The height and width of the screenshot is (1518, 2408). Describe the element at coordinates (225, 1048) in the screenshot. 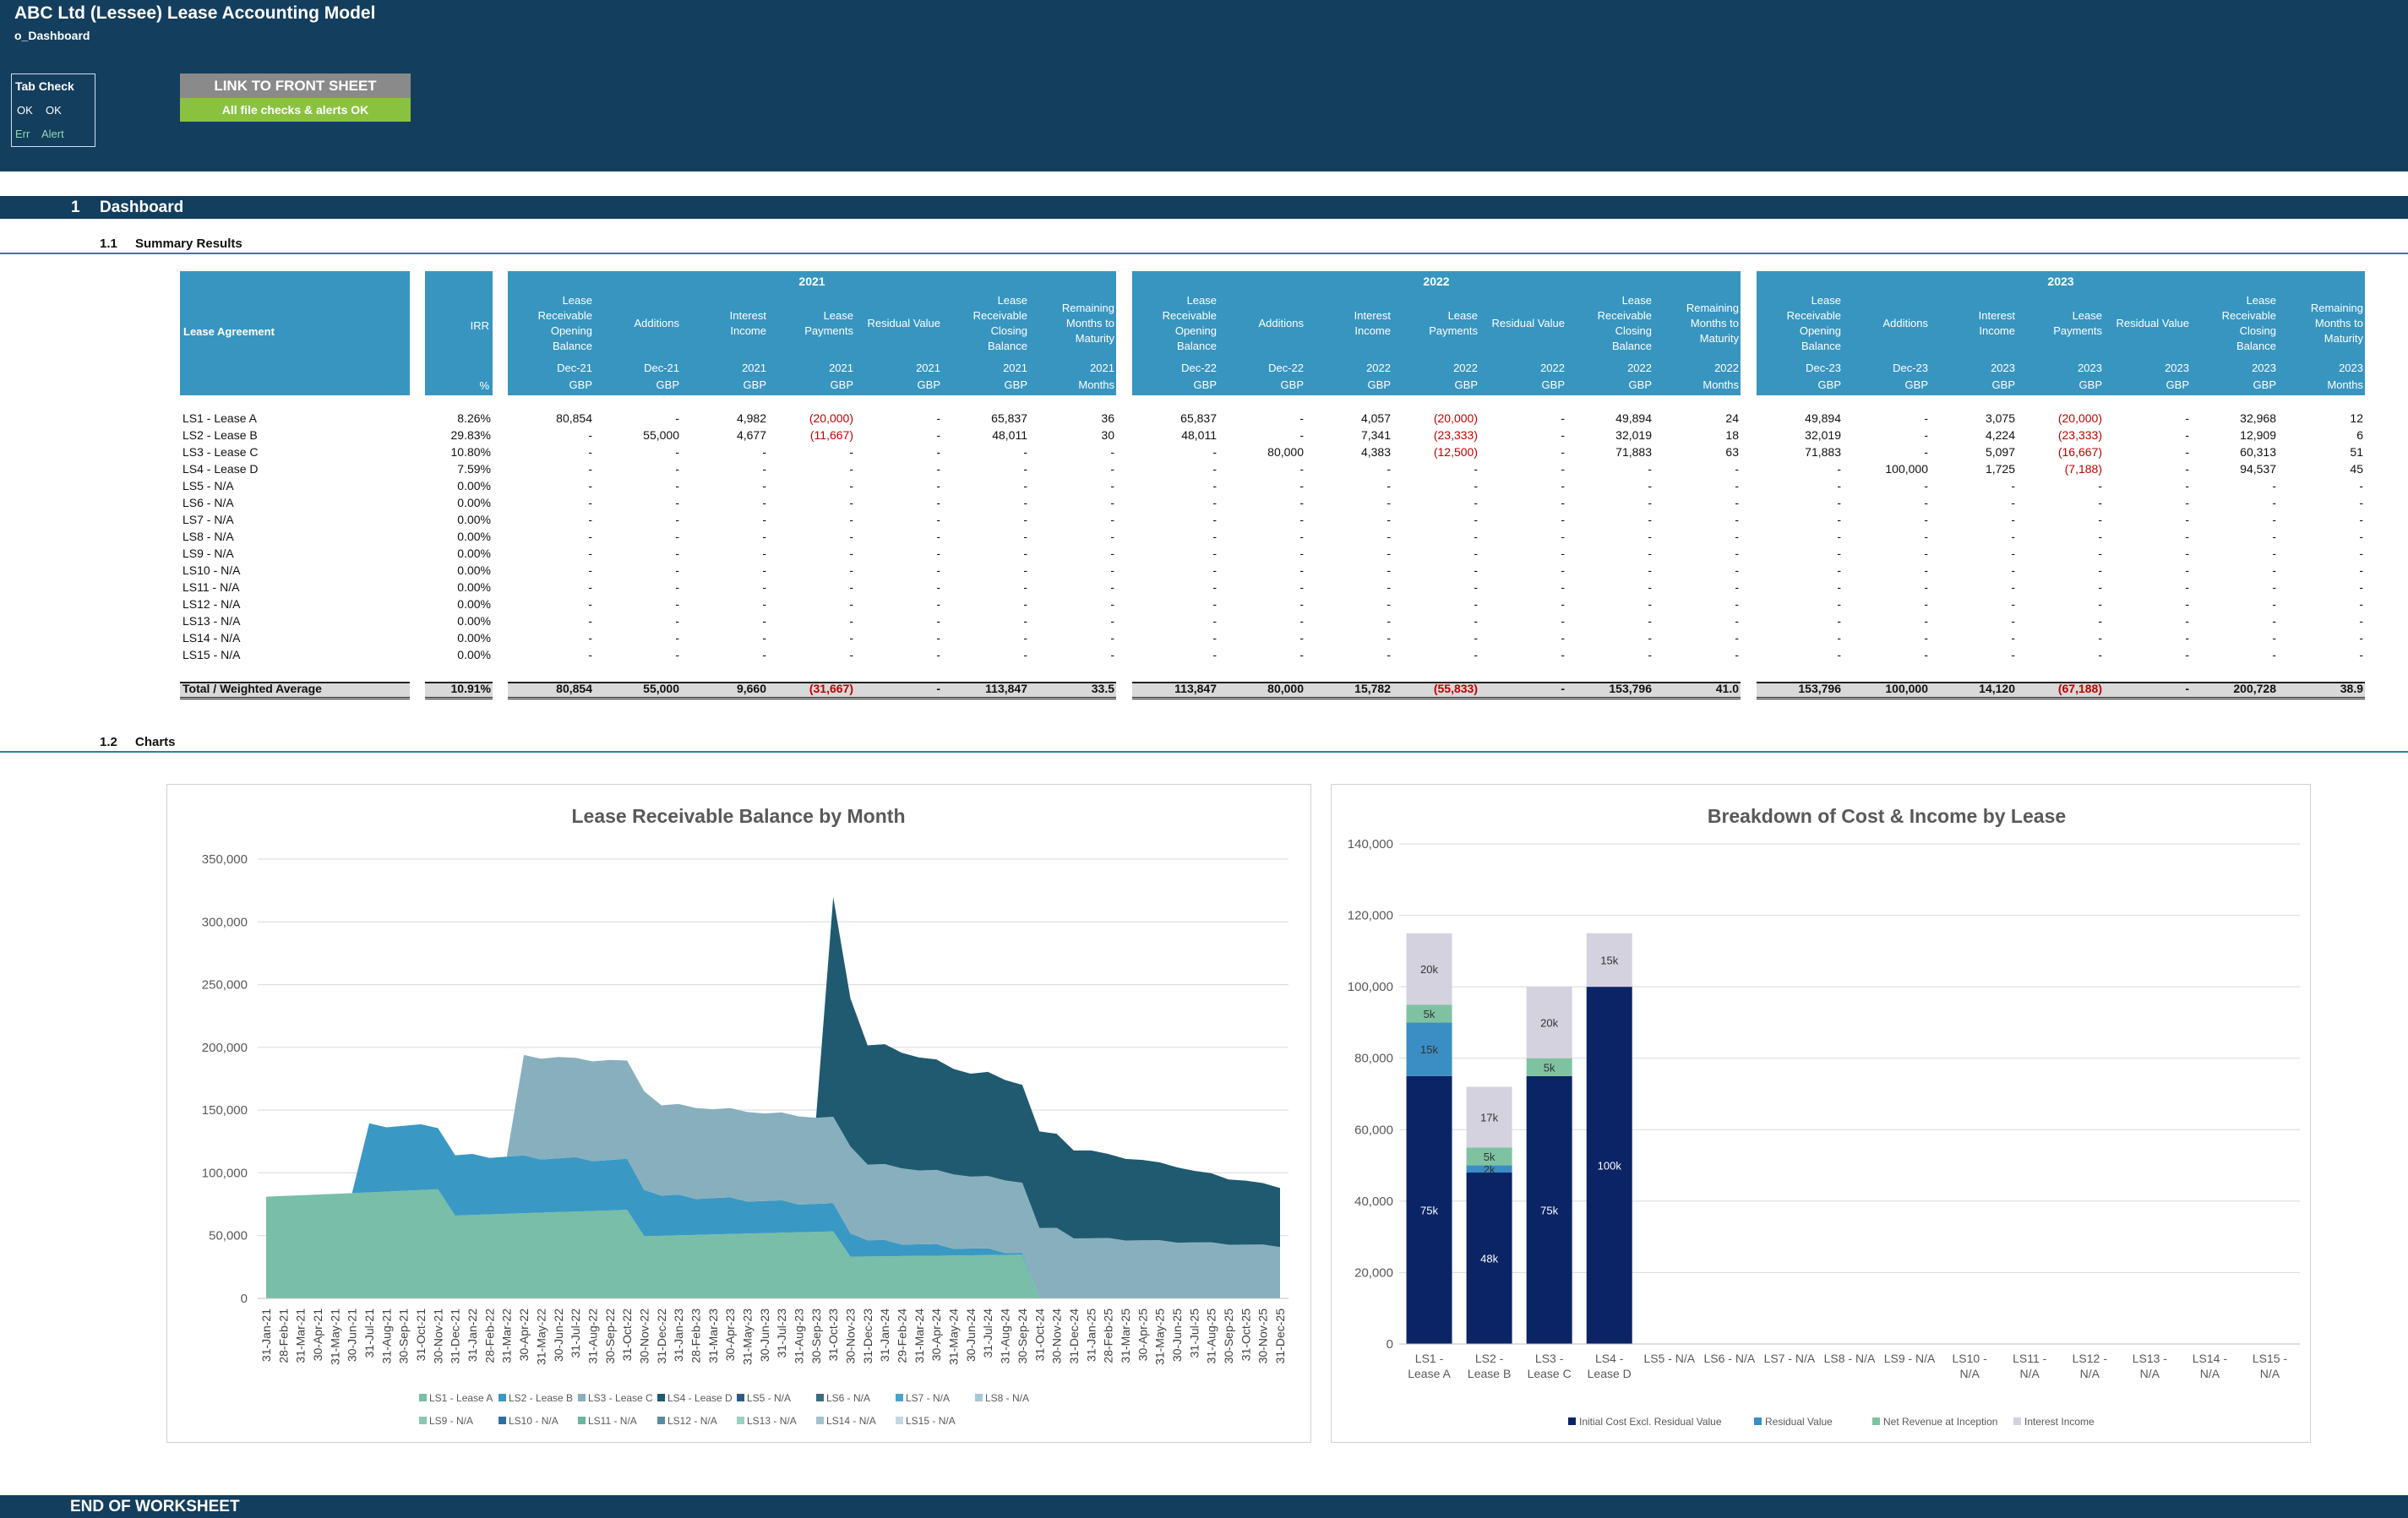

I see `y-tick-label: 200,000` at that location.